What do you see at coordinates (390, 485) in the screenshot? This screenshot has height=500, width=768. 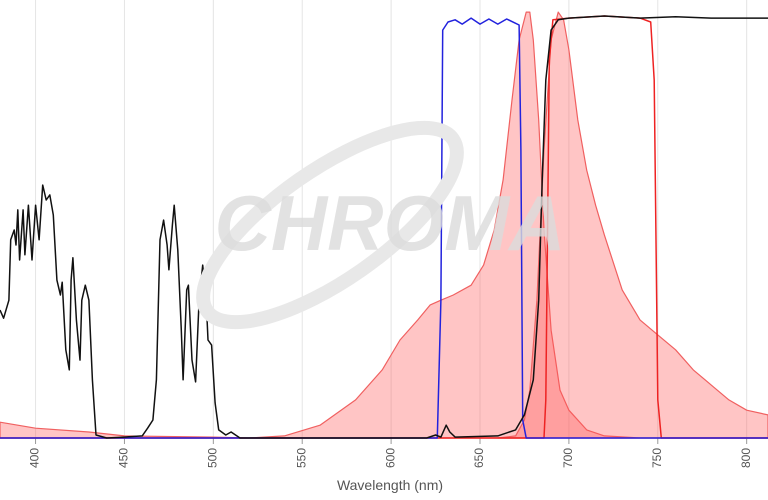 I see `x-axis-label: Wavelength (nm)` at bounding box center [390, 485].